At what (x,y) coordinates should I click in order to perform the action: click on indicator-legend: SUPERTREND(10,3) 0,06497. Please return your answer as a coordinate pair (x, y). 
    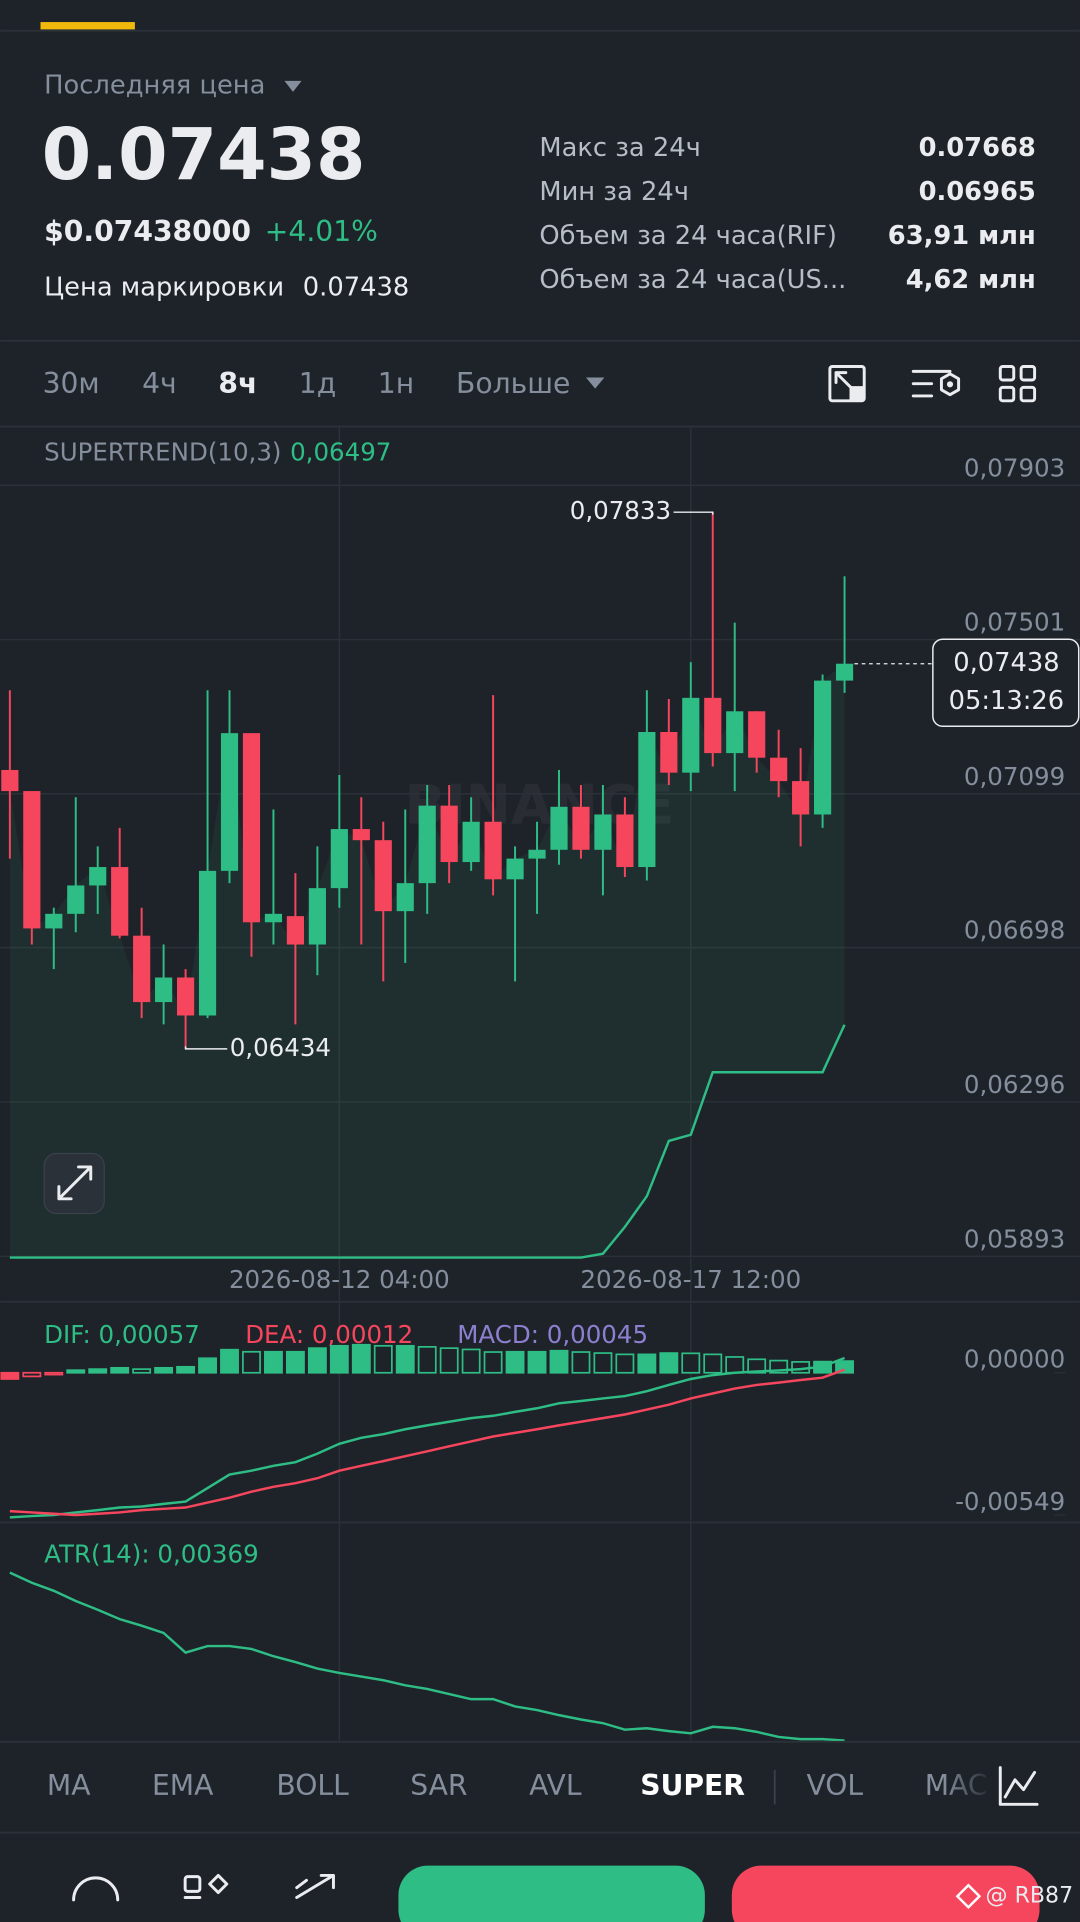
    Looking at the image, I should click on (217, 452).